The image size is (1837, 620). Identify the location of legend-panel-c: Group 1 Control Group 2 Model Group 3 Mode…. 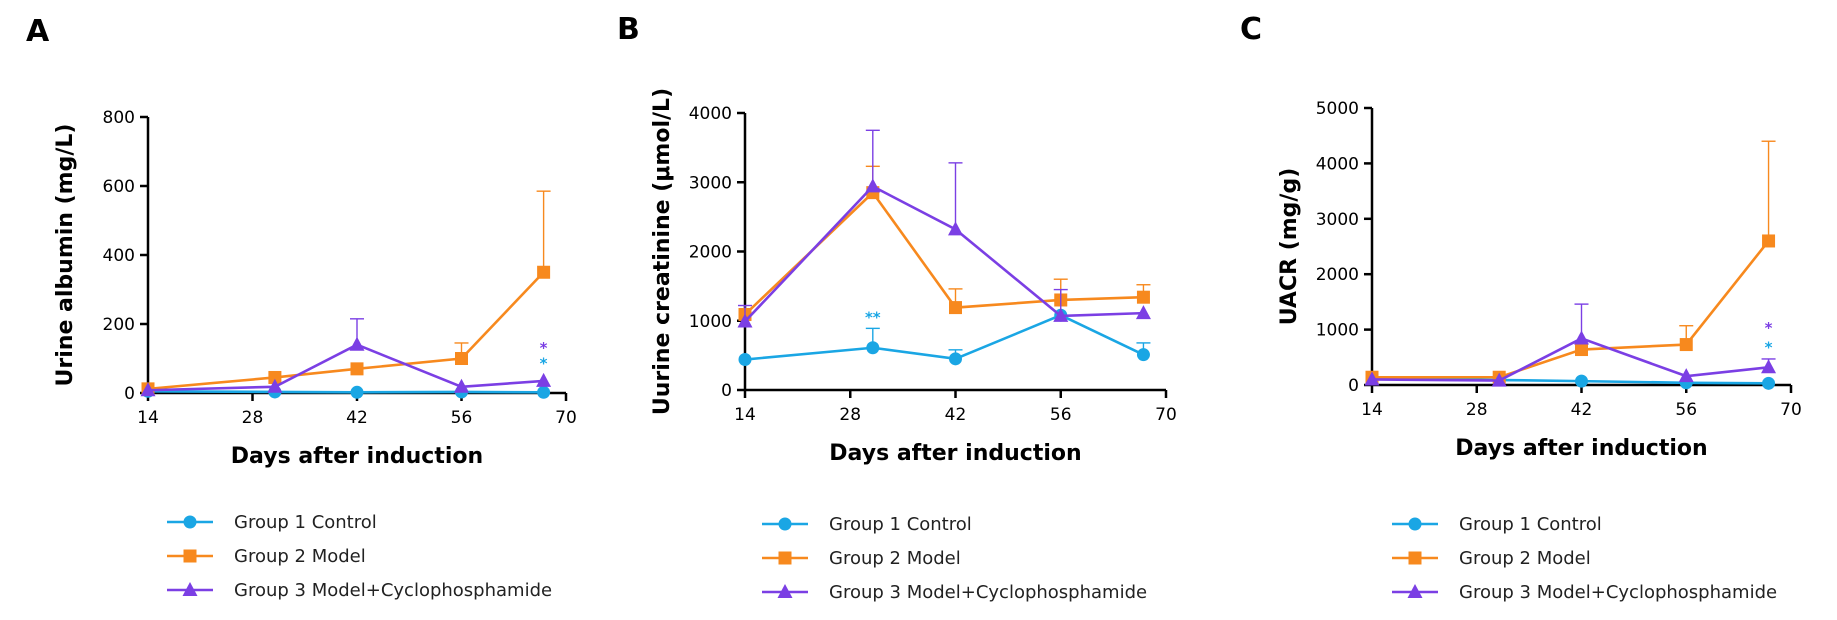
(1584, 558).